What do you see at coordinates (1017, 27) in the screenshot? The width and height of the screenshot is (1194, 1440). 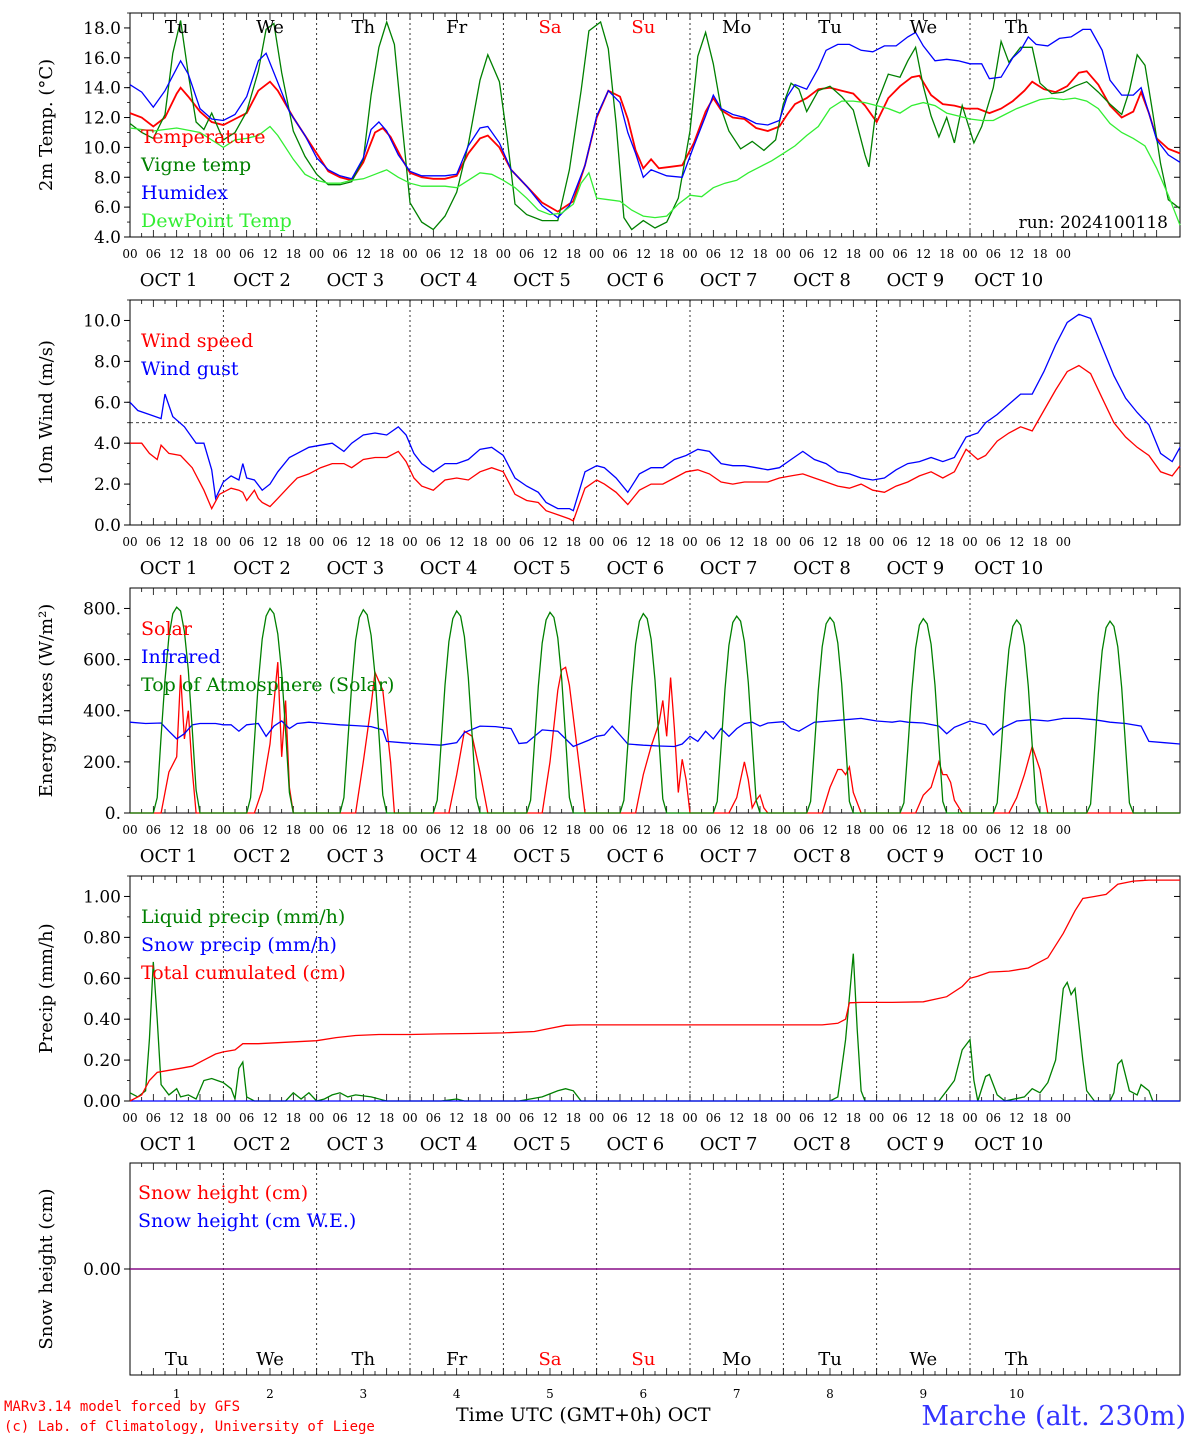 I see `weekday-label: Th` at bounding box center [1017, 27].